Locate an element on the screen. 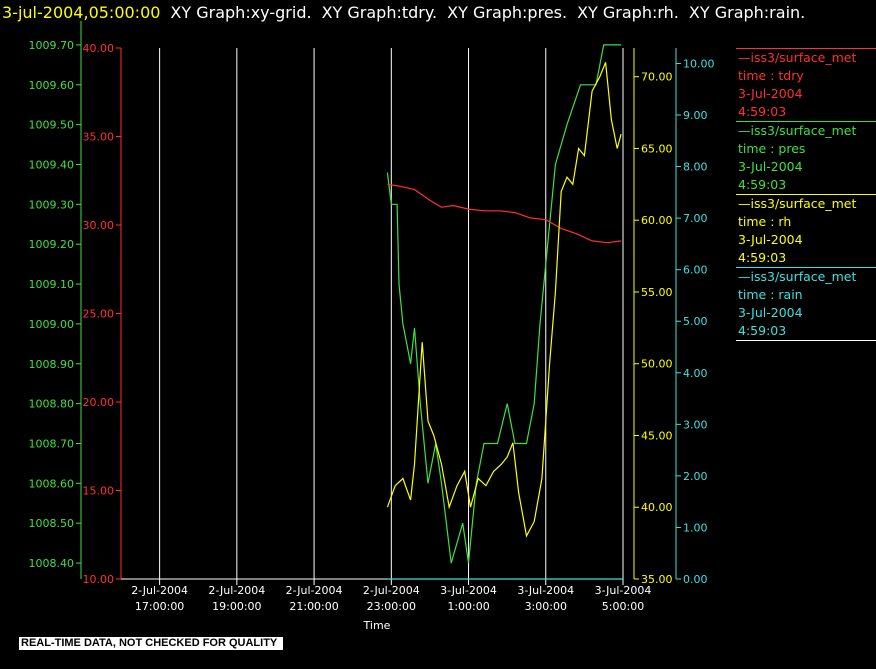 This screenshot has height=669, width=876. tdry-axis-tick-label-6: 40.00 is located at coordinates (99, 48).